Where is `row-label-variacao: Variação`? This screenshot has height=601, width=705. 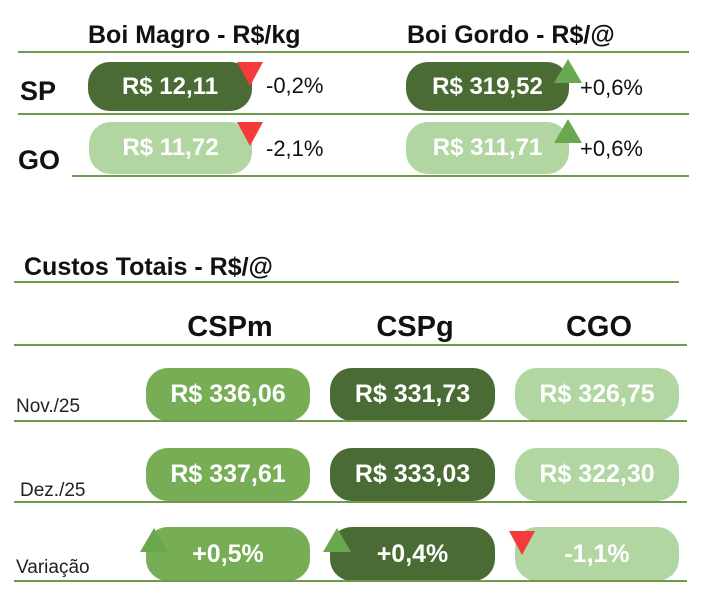
row-label-variacao: Variação is located at coordinates (53, 567).